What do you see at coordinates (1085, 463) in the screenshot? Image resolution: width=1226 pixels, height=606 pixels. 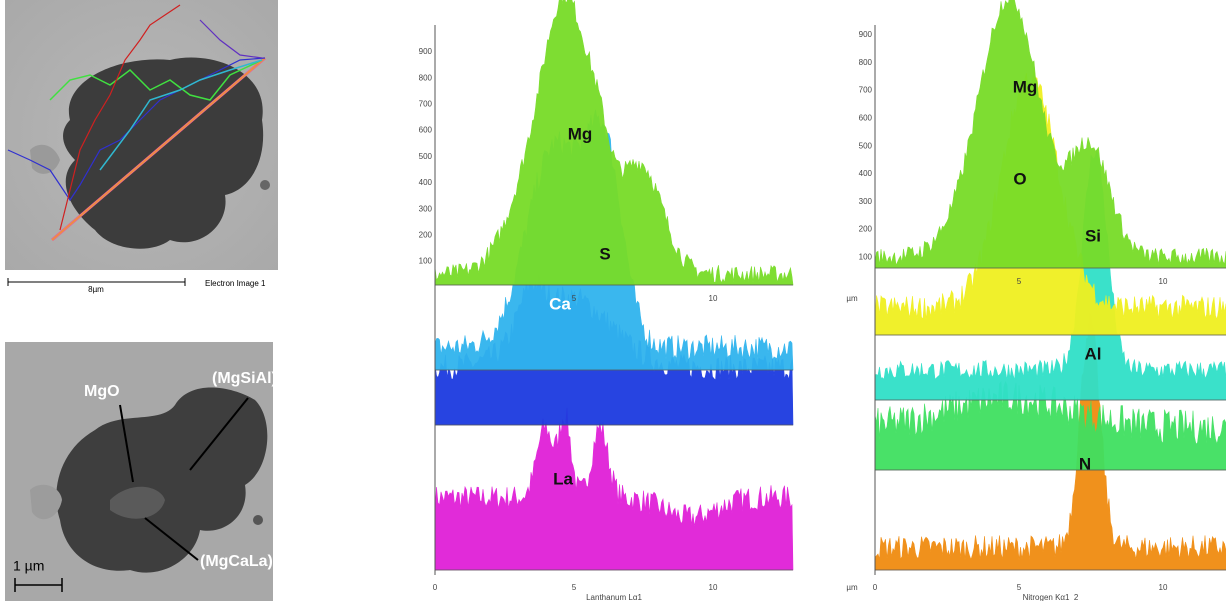 I see `element-label: N` at bounding box center [1085, 463].